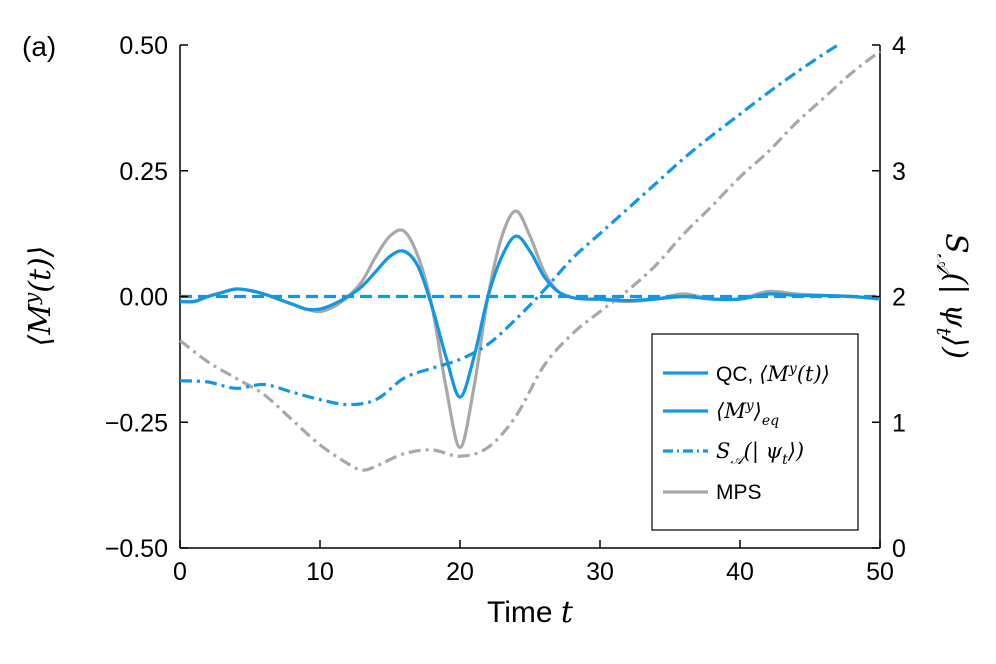 The image size is (996, 664). Describe the element at coordinates (143, 172) in the screenshot. I see `y-left-tick-label: 0.25` at that location.